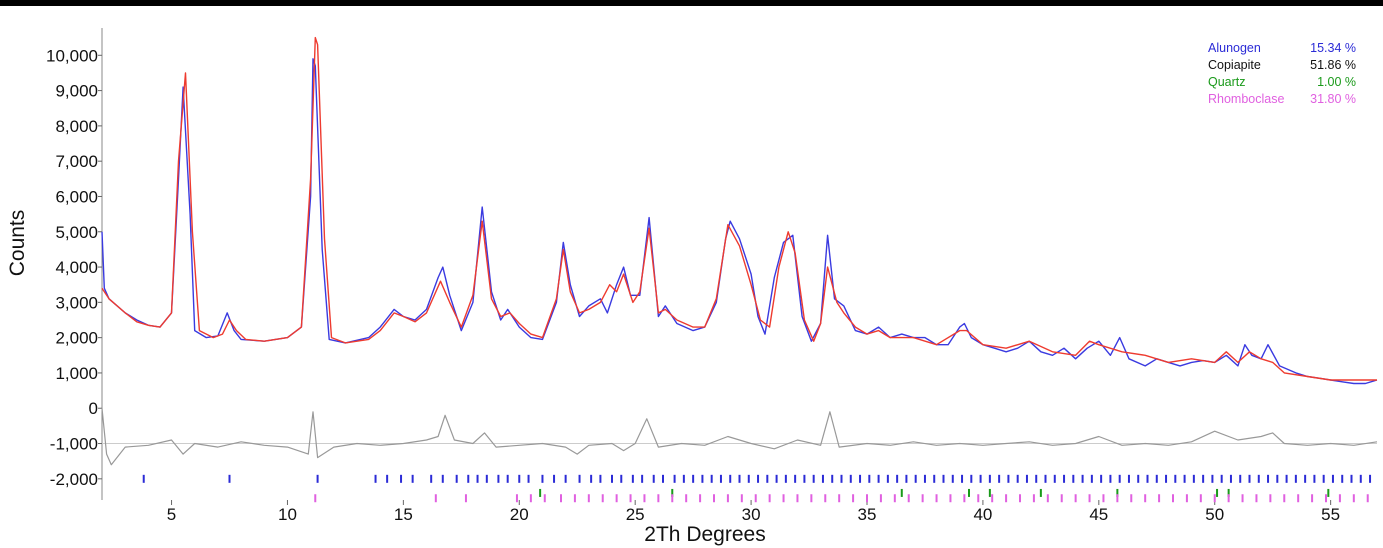  Describe the element at coordinates (934, 492) in the screenshot. I see `phase-marker-row-quartz` at that location.